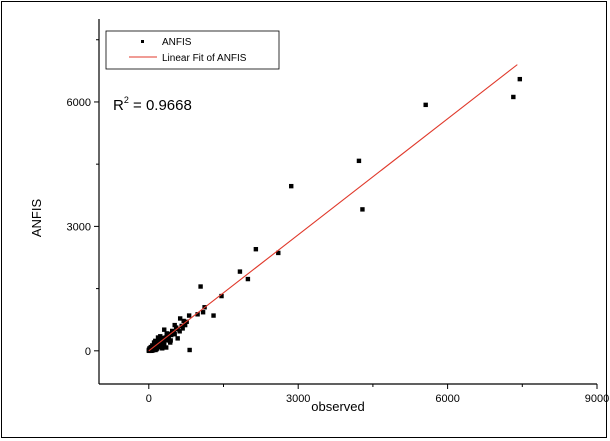 The image size is (610, 441). Describe the element at coordinates (337, 406) in the screenshot. I see `x-axis-label: observed` at that location.